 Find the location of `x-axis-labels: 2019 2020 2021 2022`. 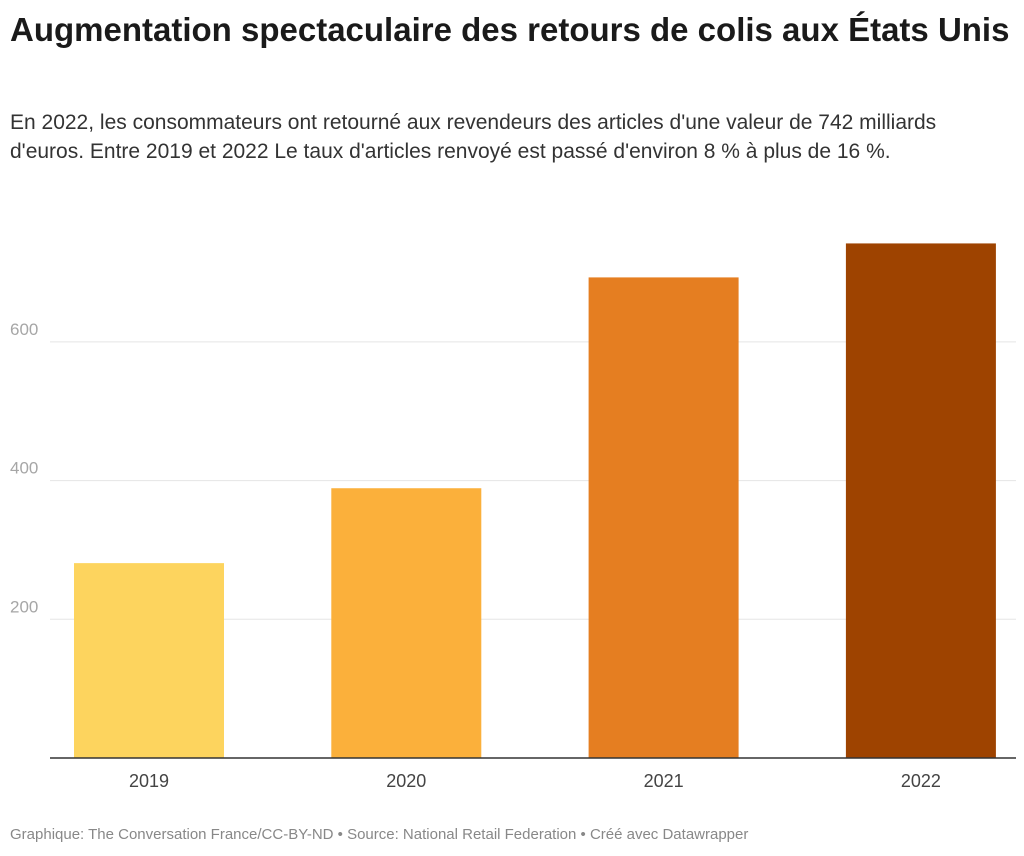

x-axis-labels: 2019 2020 2021 2022 is located at coordinates (535, 781).